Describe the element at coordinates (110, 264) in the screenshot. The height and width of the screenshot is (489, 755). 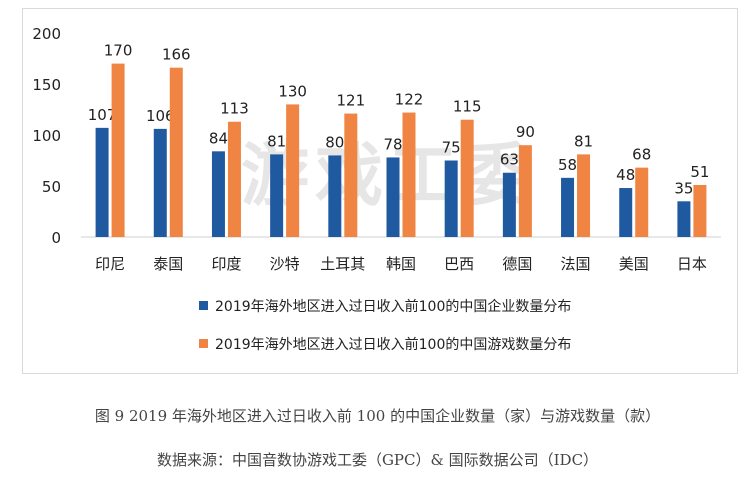
I see `x-tick-label: 印尼` at that location.